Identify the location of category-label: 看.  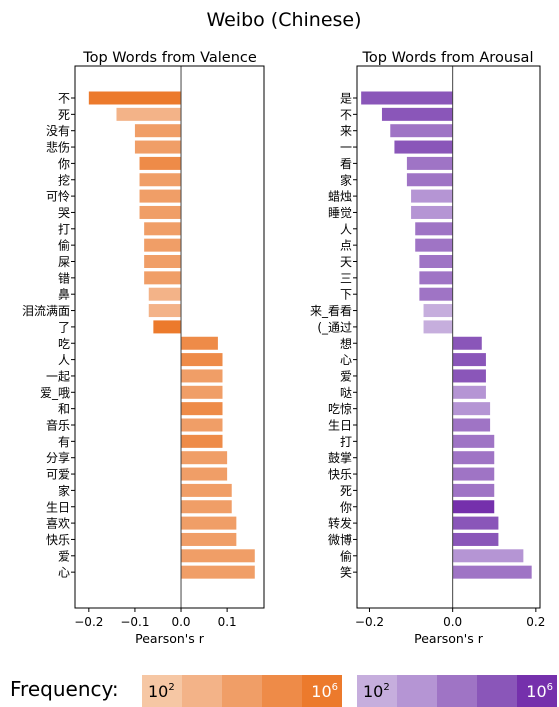
(346, 164).